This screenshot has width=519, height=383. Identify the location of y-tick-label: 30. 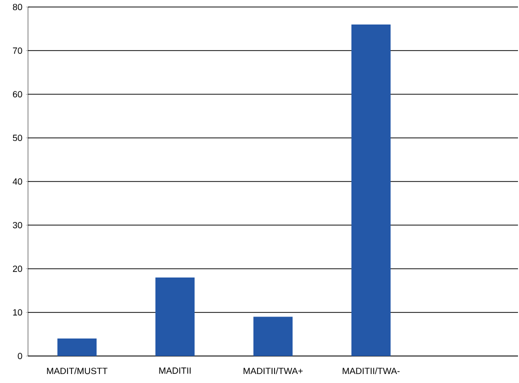
(17, 225).